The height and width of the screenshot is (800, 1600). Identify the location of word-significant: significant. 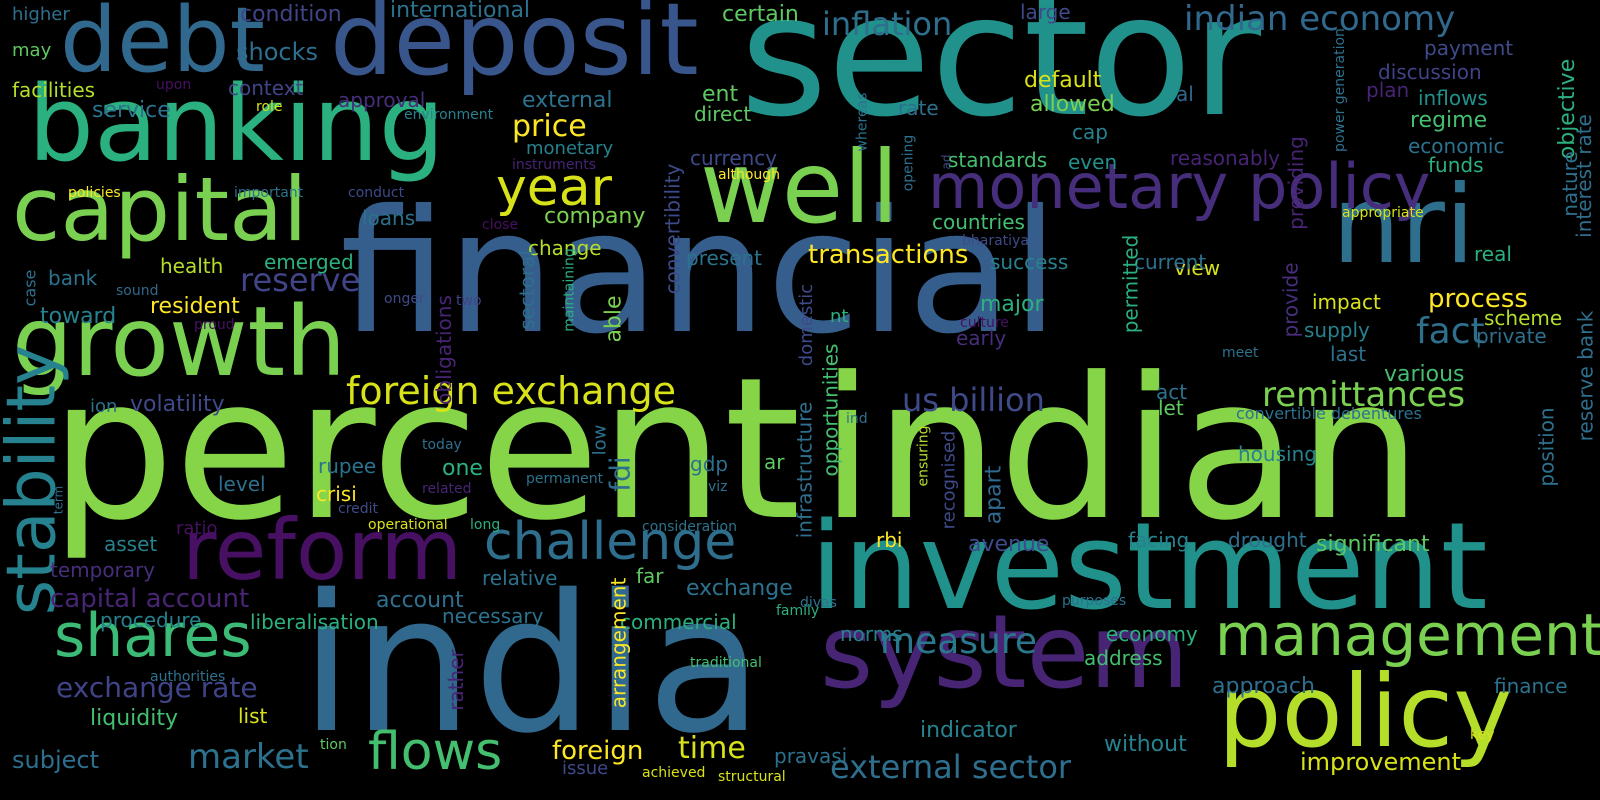
(1373, 544).